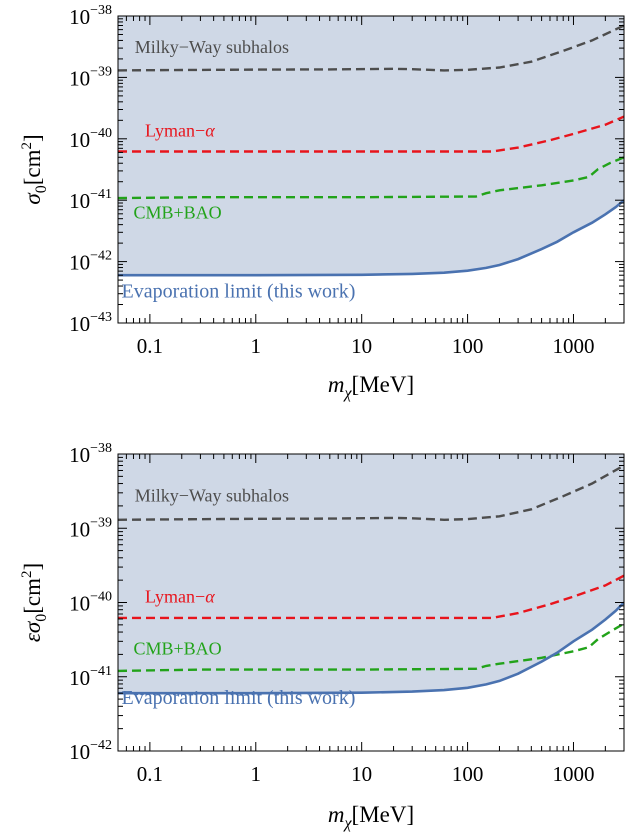 The height and width of the screenshot is (838, 631). I want to click on y-axis-symbol: εσ, so click(32, 631).